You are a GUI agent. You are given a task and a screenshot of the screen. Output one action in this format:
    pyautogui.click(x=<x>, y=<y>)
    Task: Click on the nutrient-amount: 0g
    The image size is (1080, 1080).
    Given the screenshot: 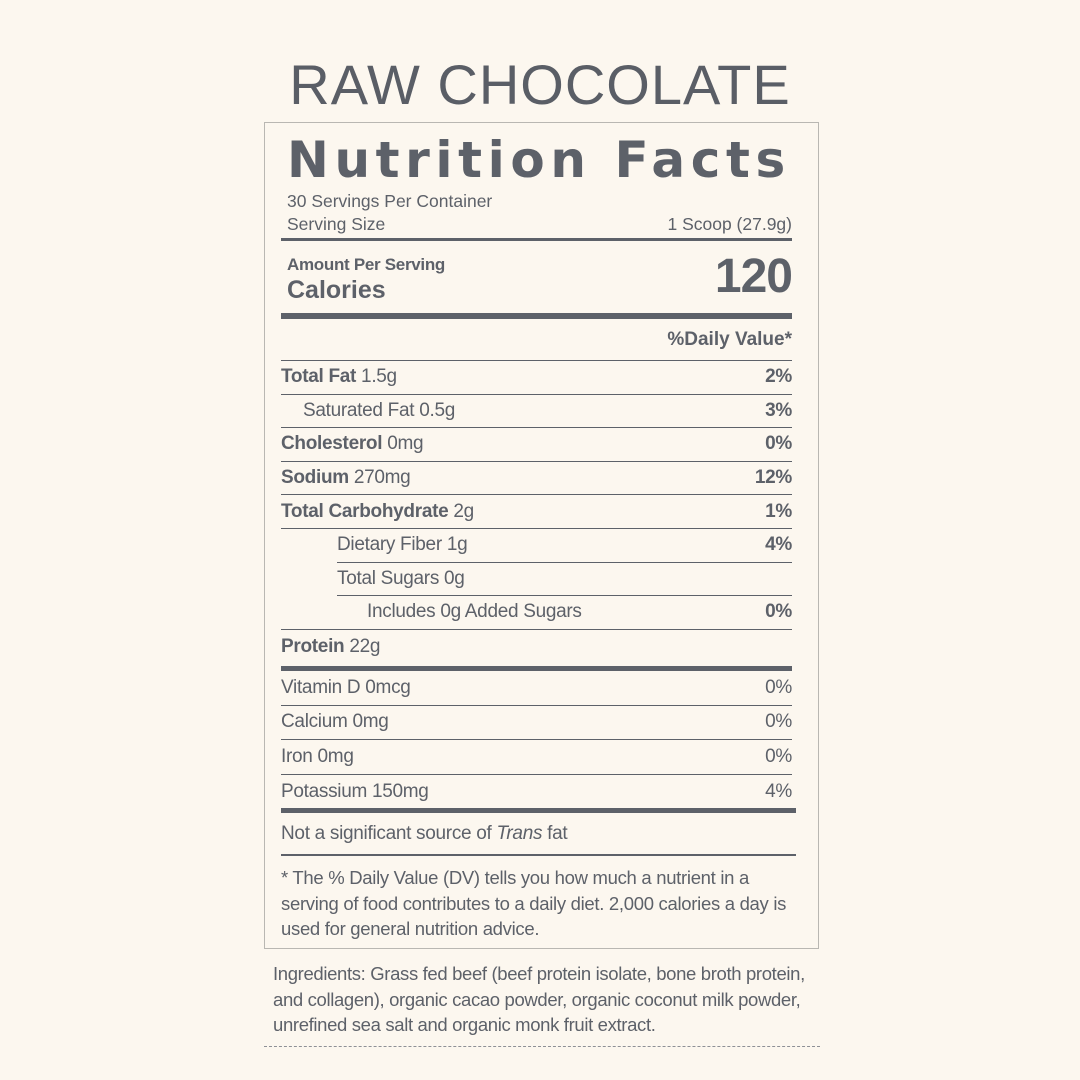 What is the action you would take?
    pyautogui.click(x=454, y=578)
    